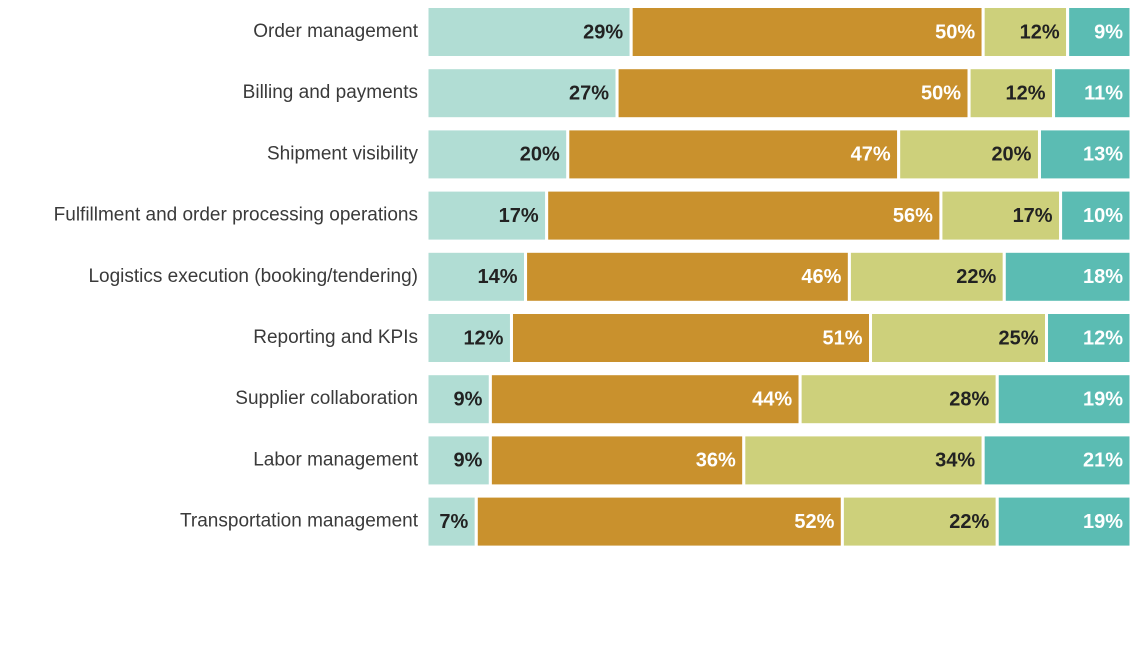 The width and height of the screenshot is (1131, 671). Describe the element at coordinates (842, 338) in the screenshot. I see `value-label: 51%` at that location.